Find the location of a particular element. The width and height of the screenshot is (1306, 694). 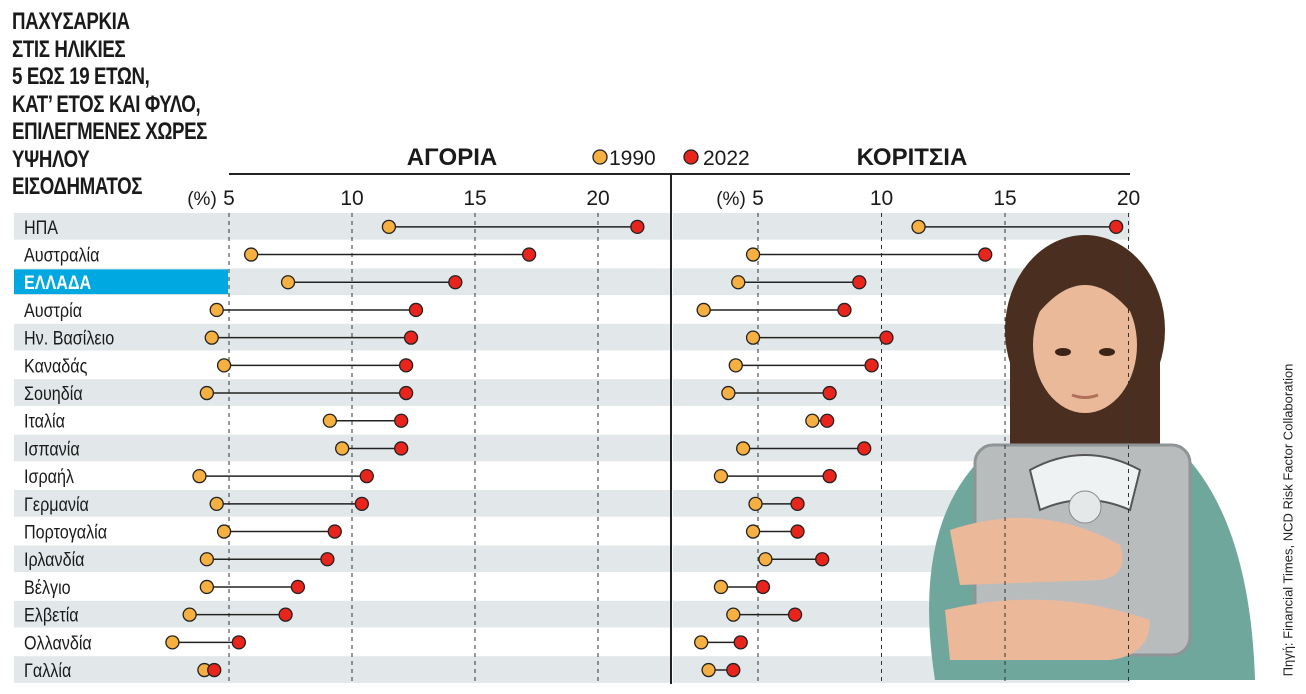

country-label: Ελβετία is located at coordinates (51, 615).